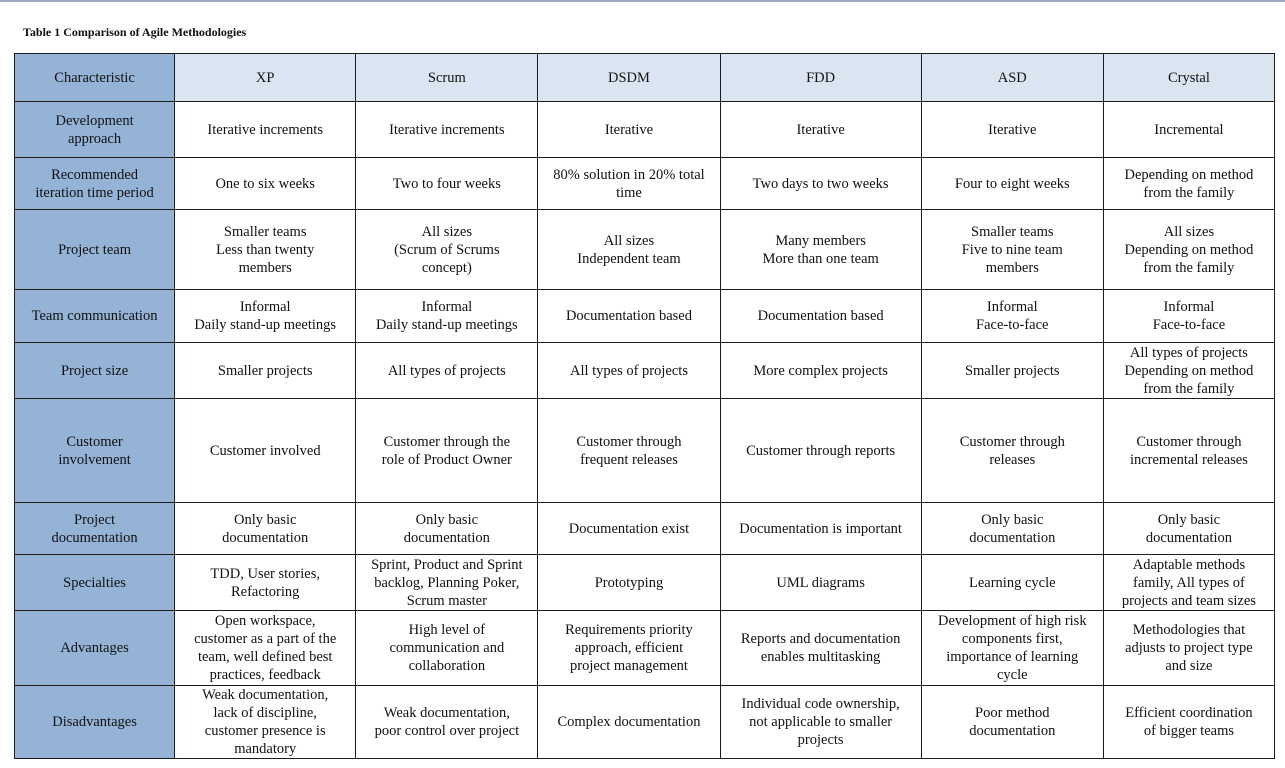 The image size is (1285, 768). Describe the element at coordinates (820, 582) in the screenshot. I see `table-cell-fdd: UML diagrams` at that location.